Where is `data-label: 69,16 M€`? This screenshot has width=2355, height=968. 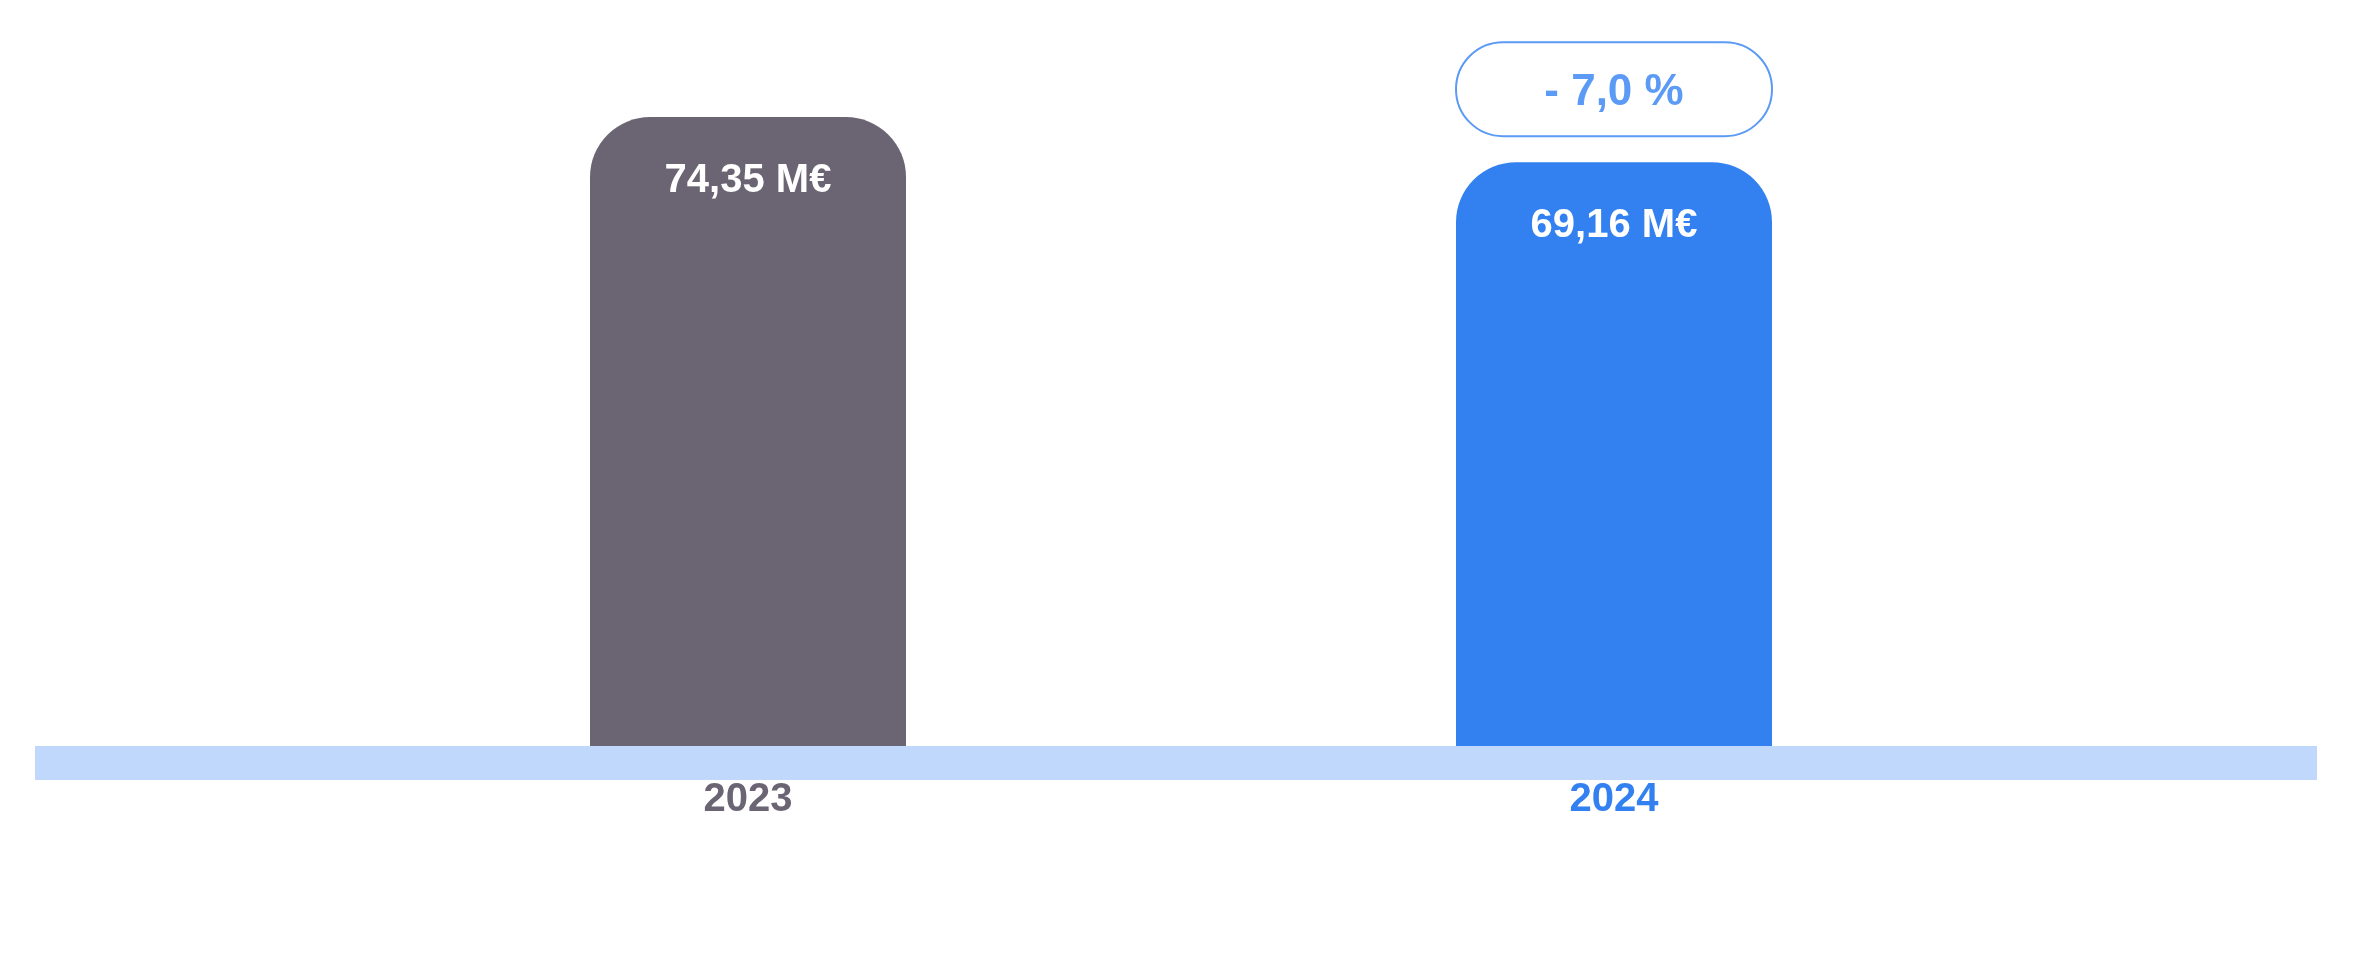 data-label: 69,16 M€ is located at coordinates (1614, 223).